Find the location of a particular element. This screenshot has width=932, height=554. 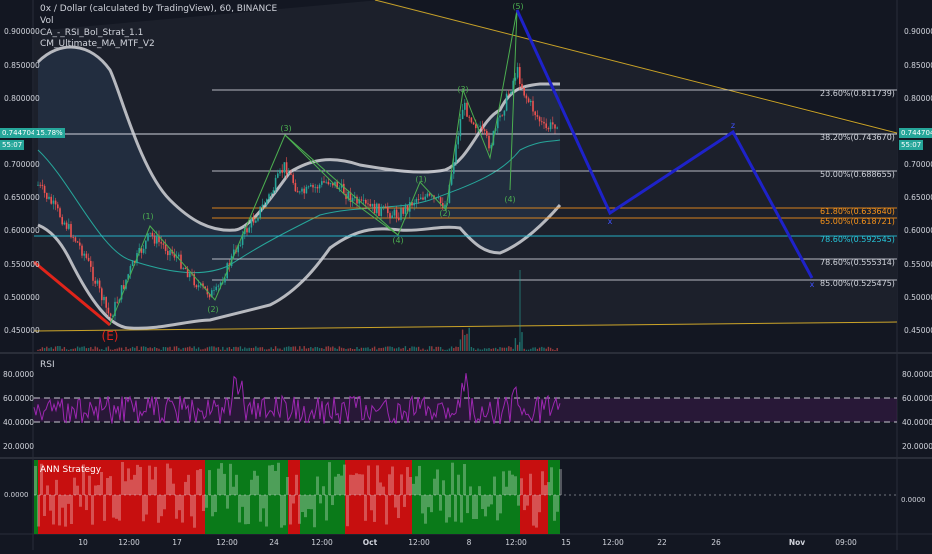

indicator-rsi-bol: CA_-_RSI_Bol_Strat_1.1 is located at coordinates (92, 33).